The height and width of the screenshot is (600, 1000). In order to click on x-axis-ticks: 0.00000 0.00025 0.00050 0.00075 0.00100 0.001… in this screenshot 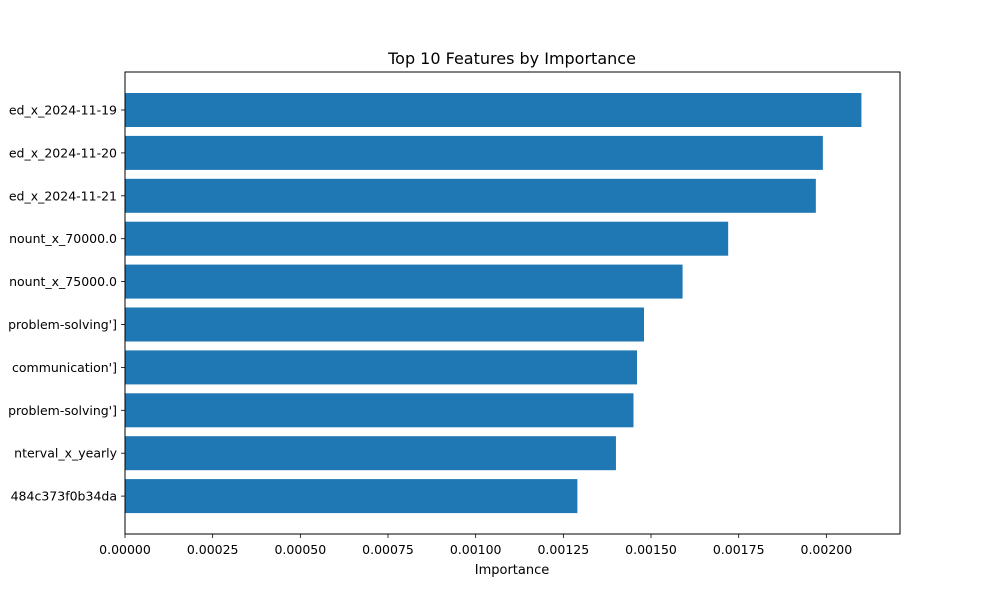, I will do `click(475, 545)`.